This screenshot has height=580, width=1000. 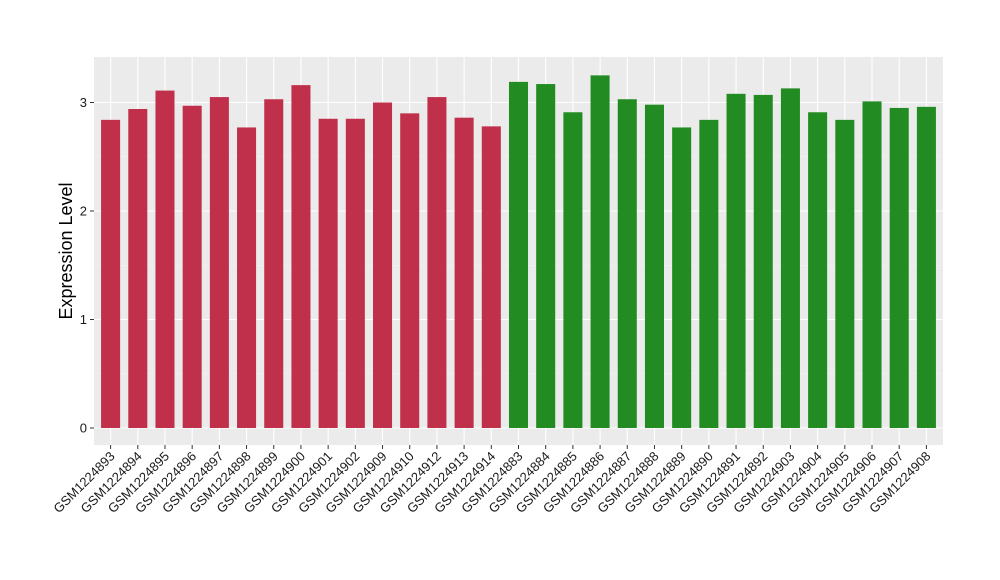 What do you see at coordinates (573, 270) in the screenshot?
I see `bar-GSM1224885` at bounding box center [573, 270].